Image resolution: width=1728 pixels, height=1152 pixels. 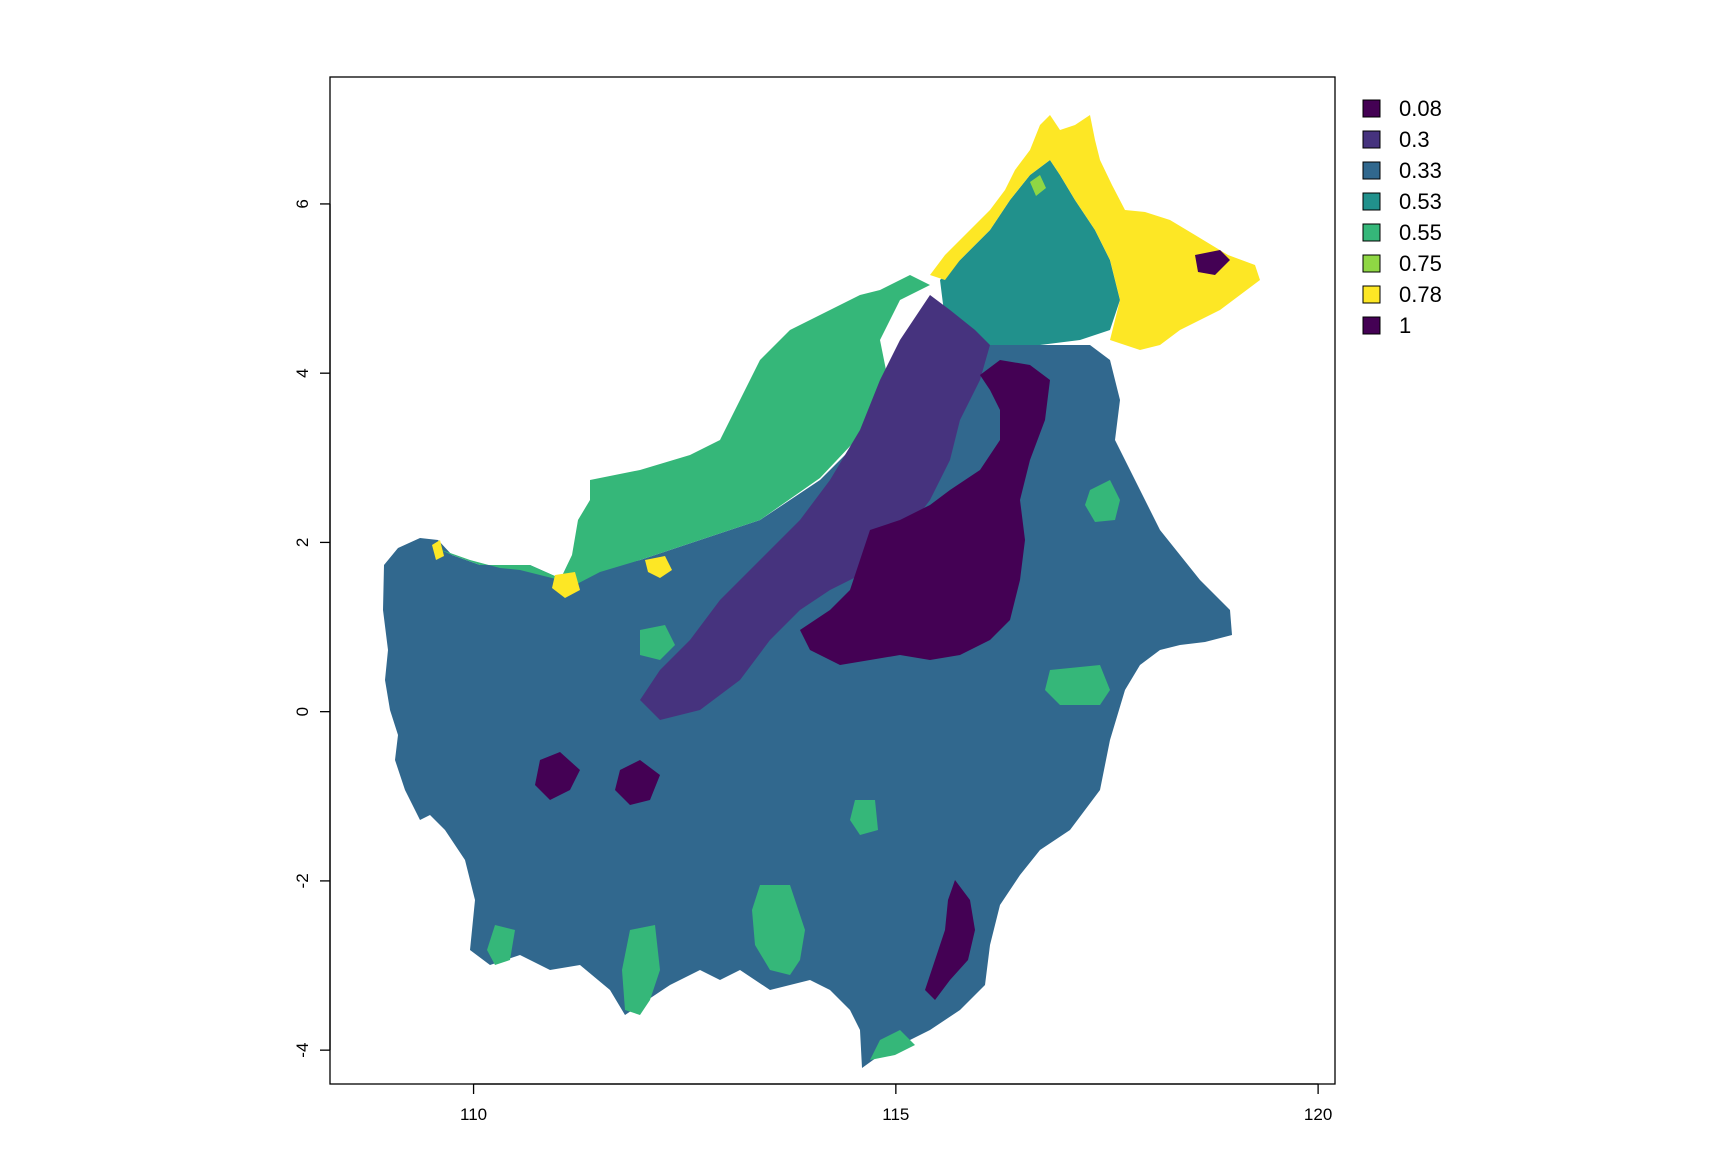 I want to click on region-078-sabah, so click(x=1095, y=232).